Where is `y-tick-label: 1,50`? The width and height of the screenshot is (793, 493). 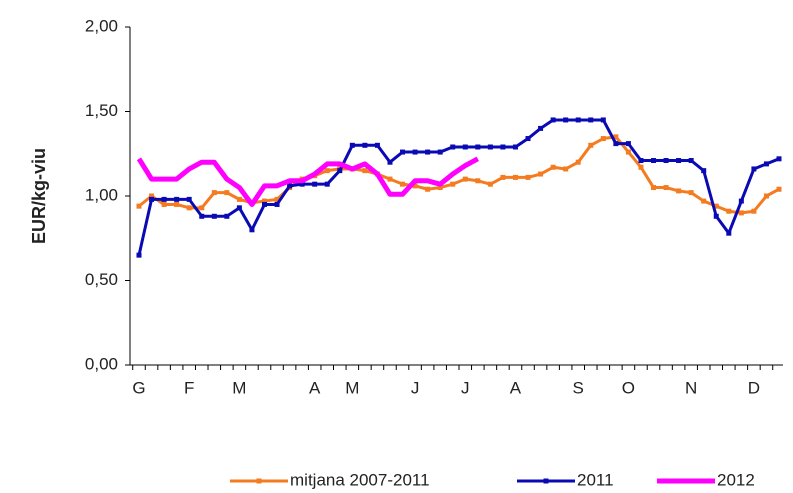
y-tick-label: 1,50 is located at coordinates (101, 110).